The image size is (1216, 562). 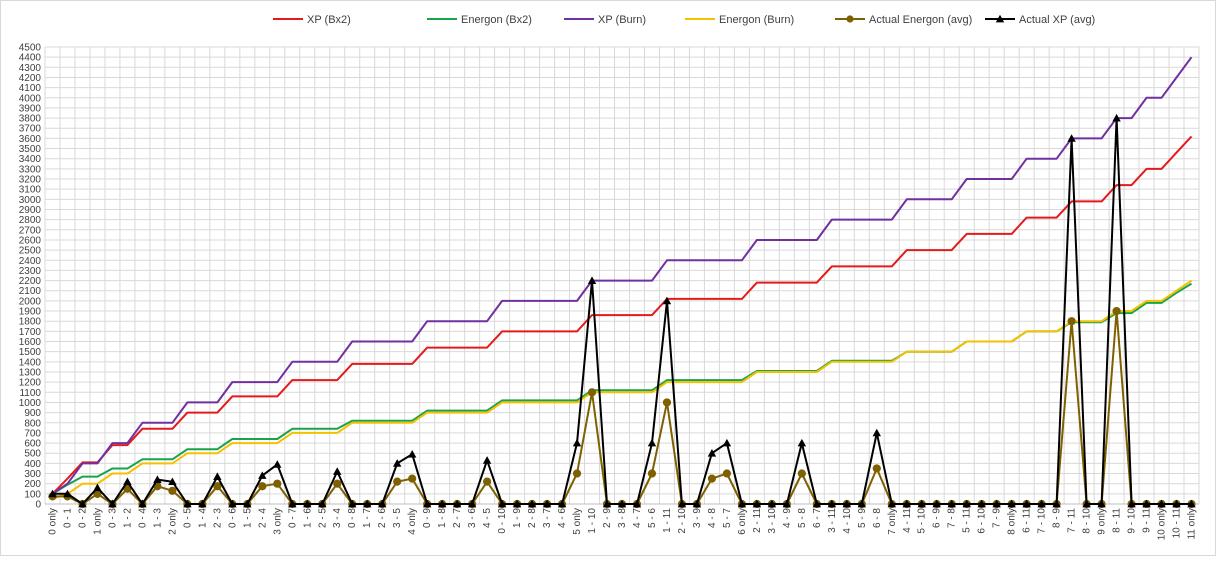 What do you see at coordinates (202, 518) in the screenshot?
I see `x-tick-label: 1 - 4` at bounding box center [202, 518].